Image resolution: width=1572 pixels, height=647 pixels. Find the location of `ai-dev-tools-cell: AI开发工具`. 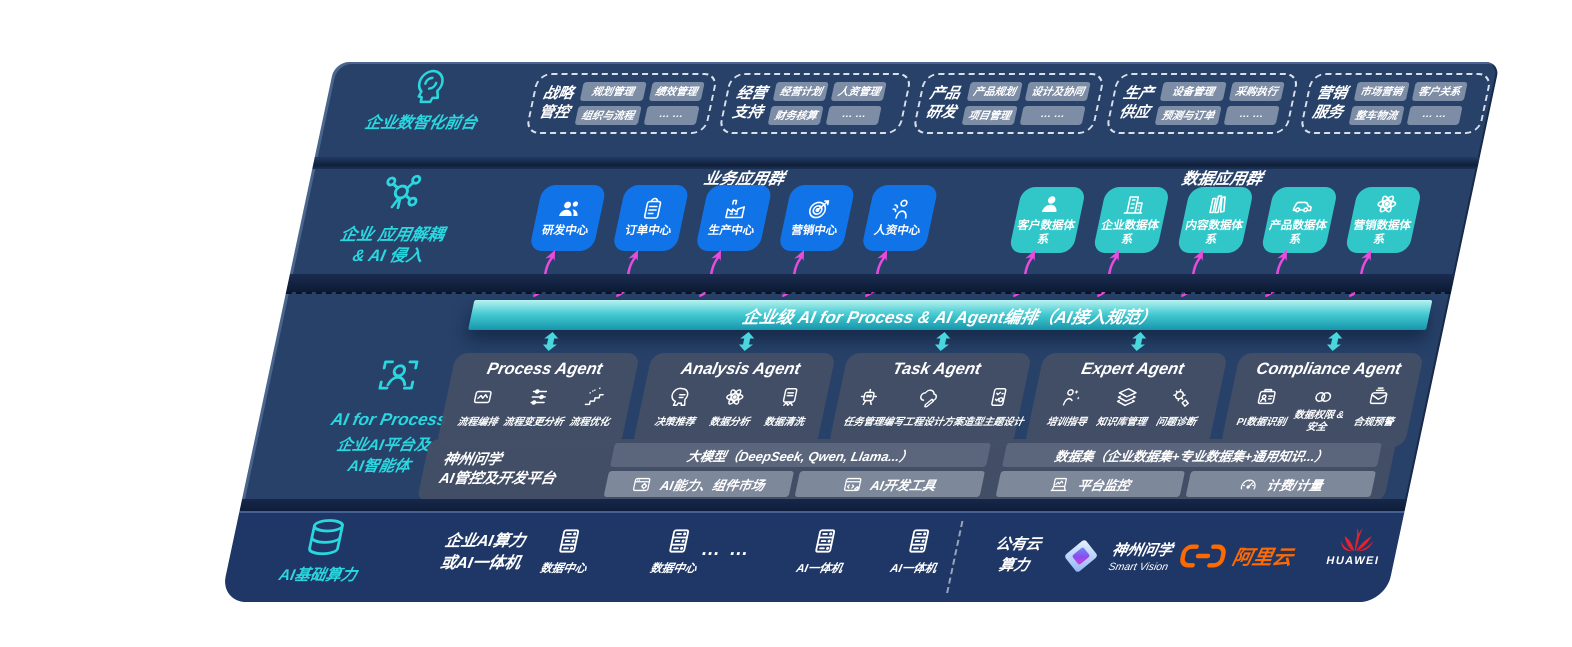

ai-dev-tools-cell: AI开发工具 is located at coordinates (889, 484).